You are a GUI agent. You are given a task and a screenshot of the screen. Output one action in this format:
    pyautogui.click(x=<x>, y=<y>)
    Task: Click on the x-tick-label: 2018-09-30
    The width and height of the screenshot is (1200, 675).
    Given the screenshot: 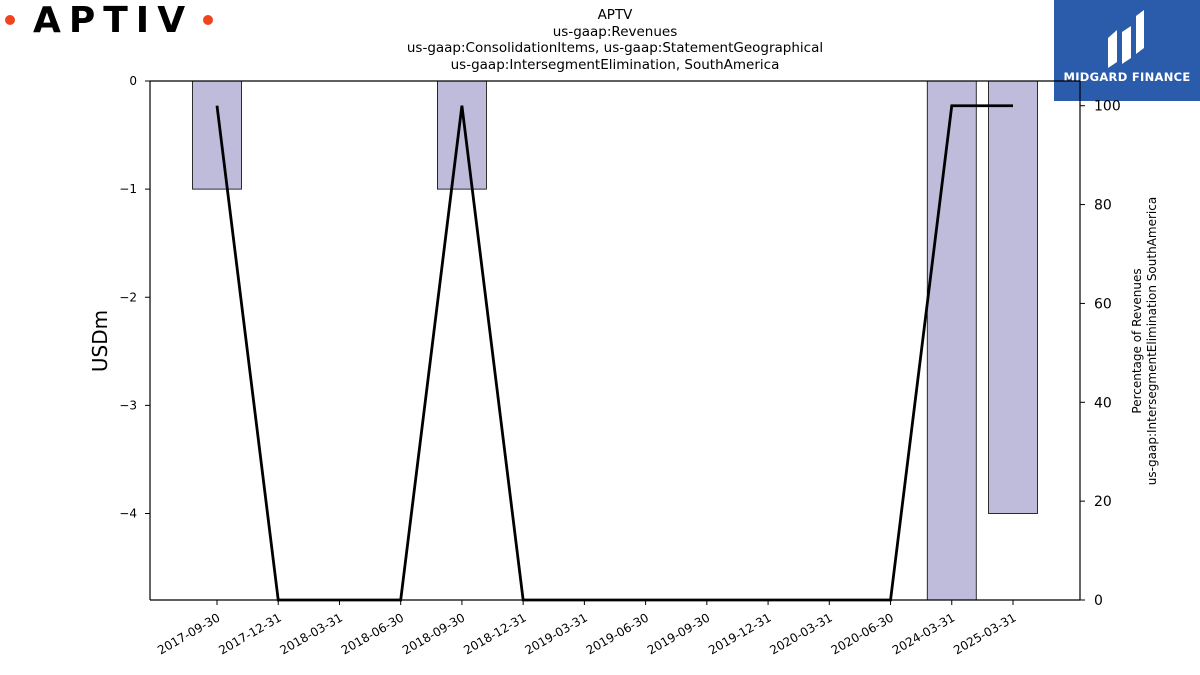 What is the action you would take?
    pyautogui.click(x=433, y=633)
    